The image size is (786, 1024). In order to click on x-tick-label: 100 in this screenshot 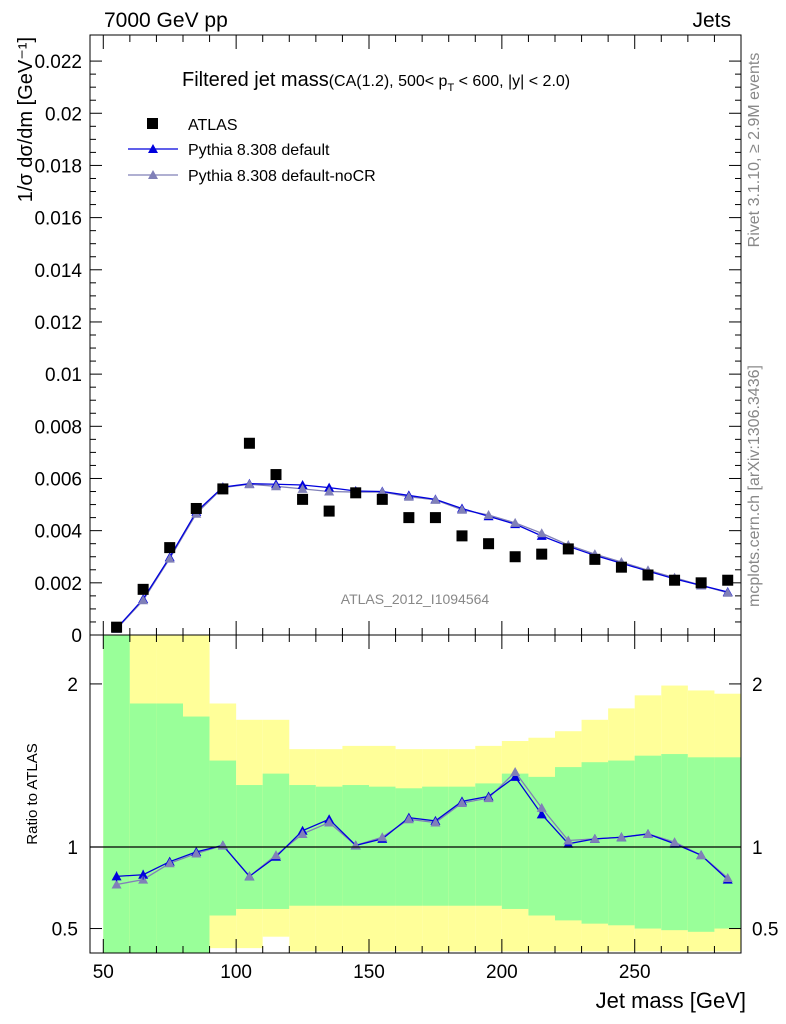, I will do `click(236, 972)`.